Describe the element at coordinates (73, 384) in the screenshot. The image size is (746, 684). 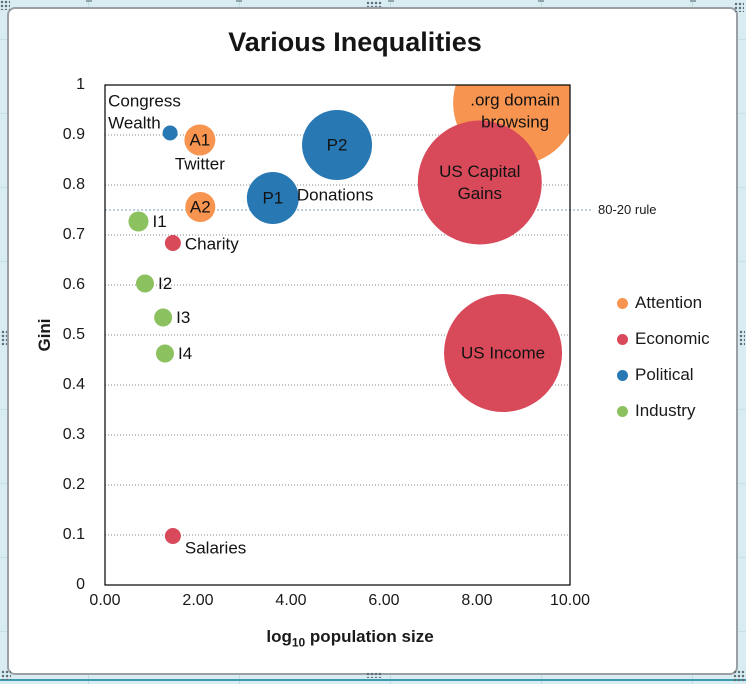
I see `y-tick-label: 0.4` at that location.